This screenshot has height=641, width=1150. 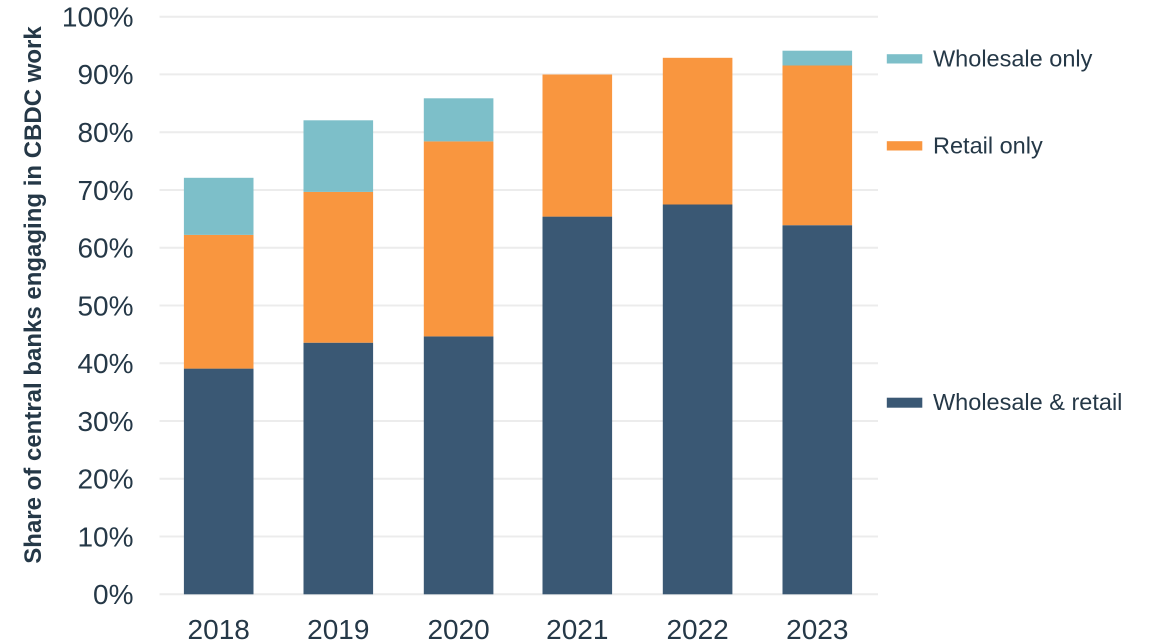 I want to click on svg-text: 20%, so click(x=105, y=479).